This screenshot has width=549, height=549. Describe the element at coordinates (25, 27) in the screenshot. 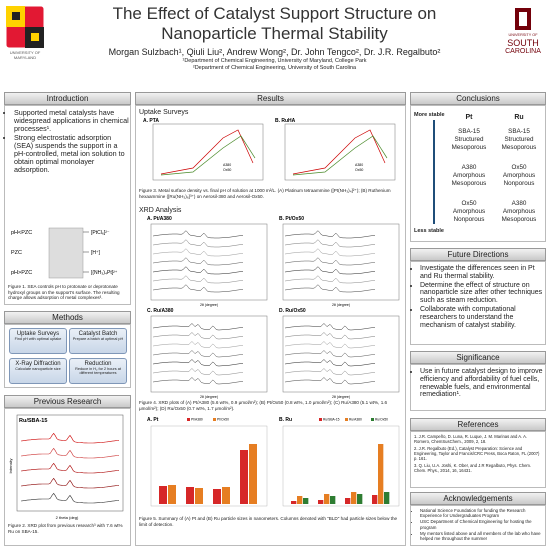

I see `umd-shield` at that location.